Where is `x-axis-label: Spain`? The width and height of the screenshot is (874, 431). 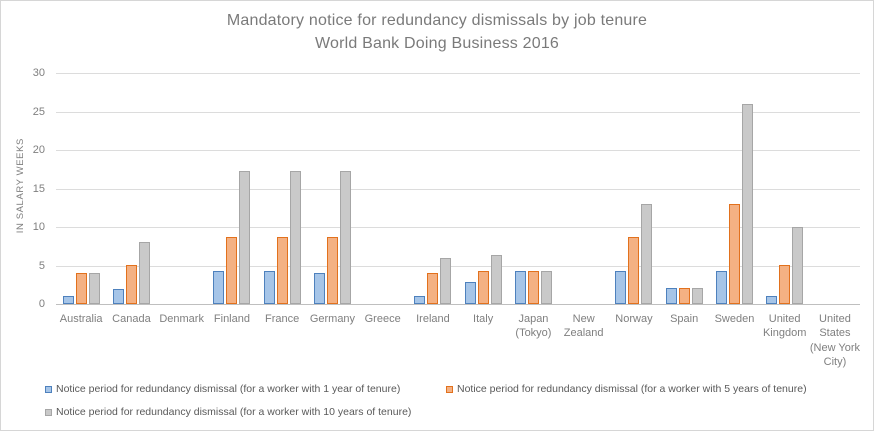 x-axis-label: Spain is located at coordinates (684, 319).